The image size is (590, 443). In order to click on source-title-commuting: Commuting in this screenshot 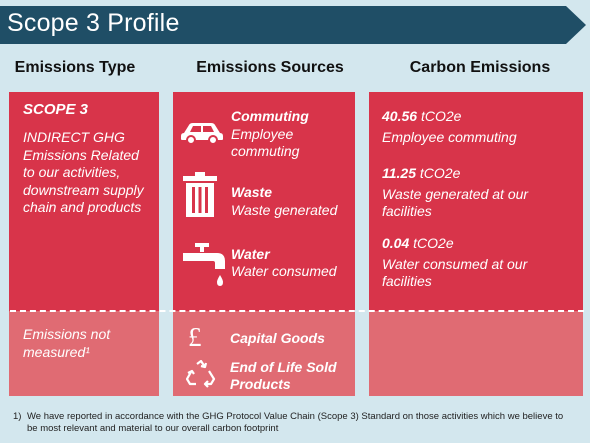, I will do `click(270, 116)`.